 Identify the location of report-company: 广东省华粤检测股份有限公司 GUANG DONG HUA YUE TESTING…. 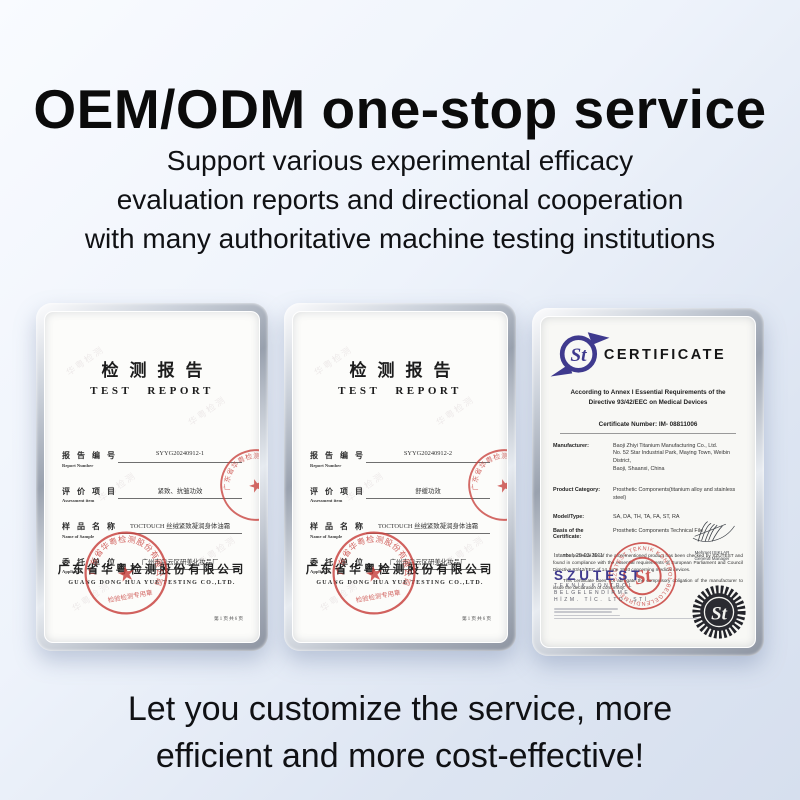
(152, 573).